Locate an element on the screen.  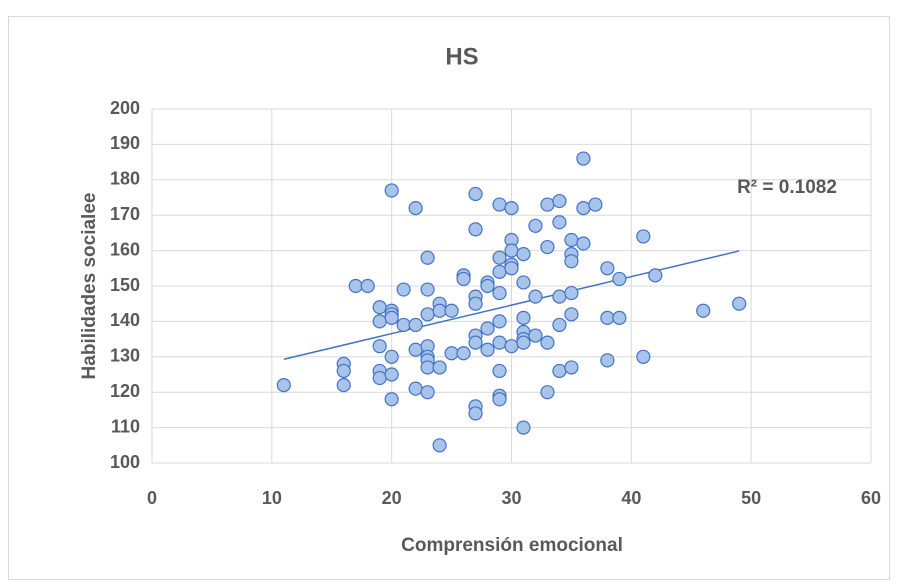
y-tick-label: 200 is located at coordinates (125, 108).